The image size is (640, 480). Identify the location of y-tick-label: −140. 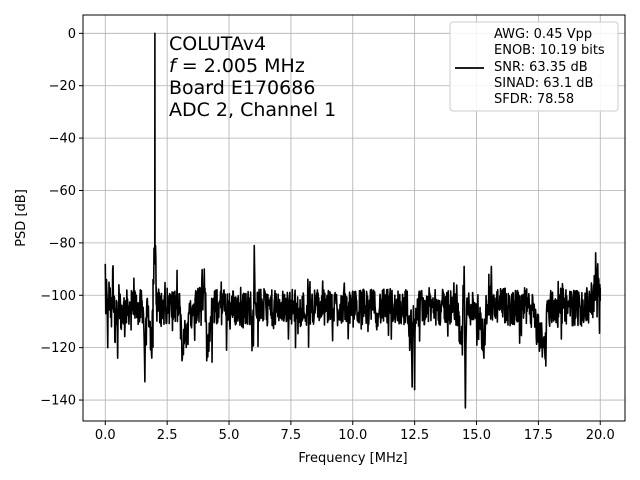
(58, 401).